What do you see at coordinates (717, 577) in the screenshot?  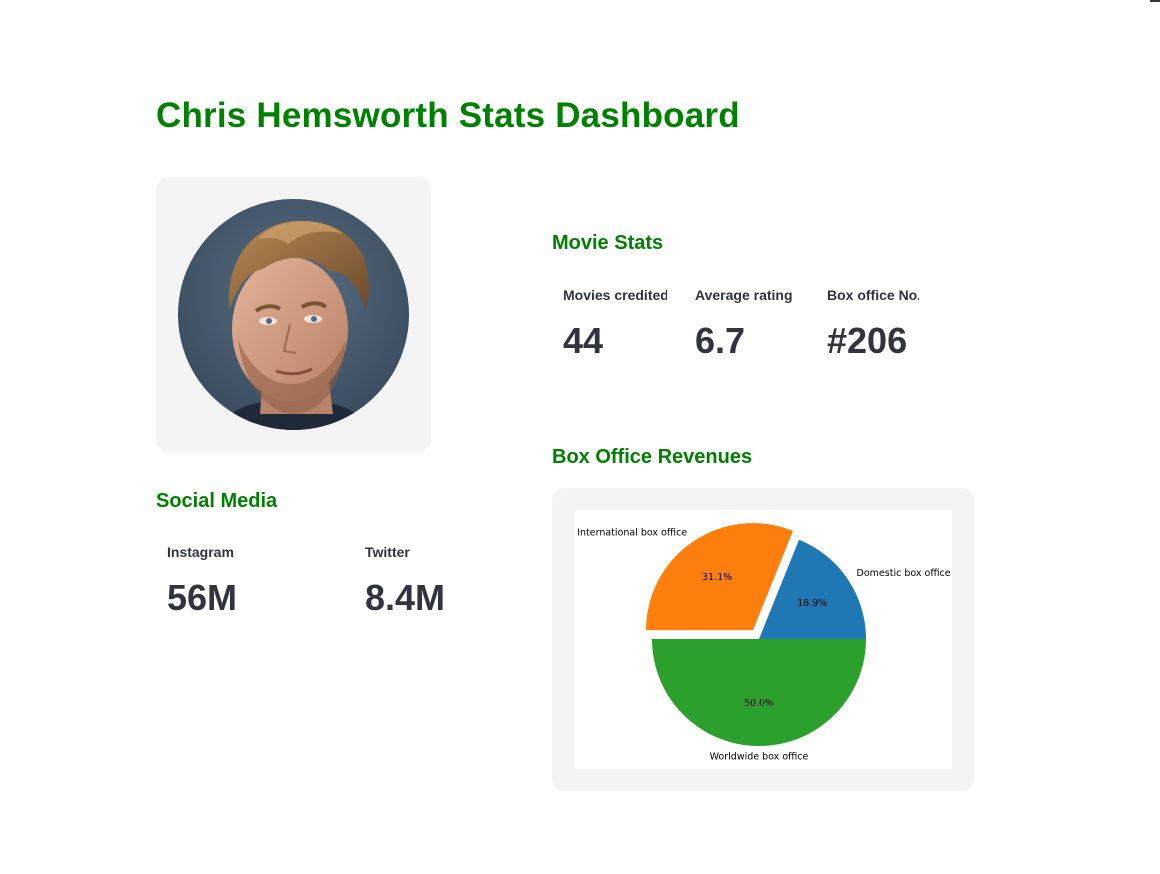 I see `pie-percent-label: 31.1%` at bounding box center [717, 577].